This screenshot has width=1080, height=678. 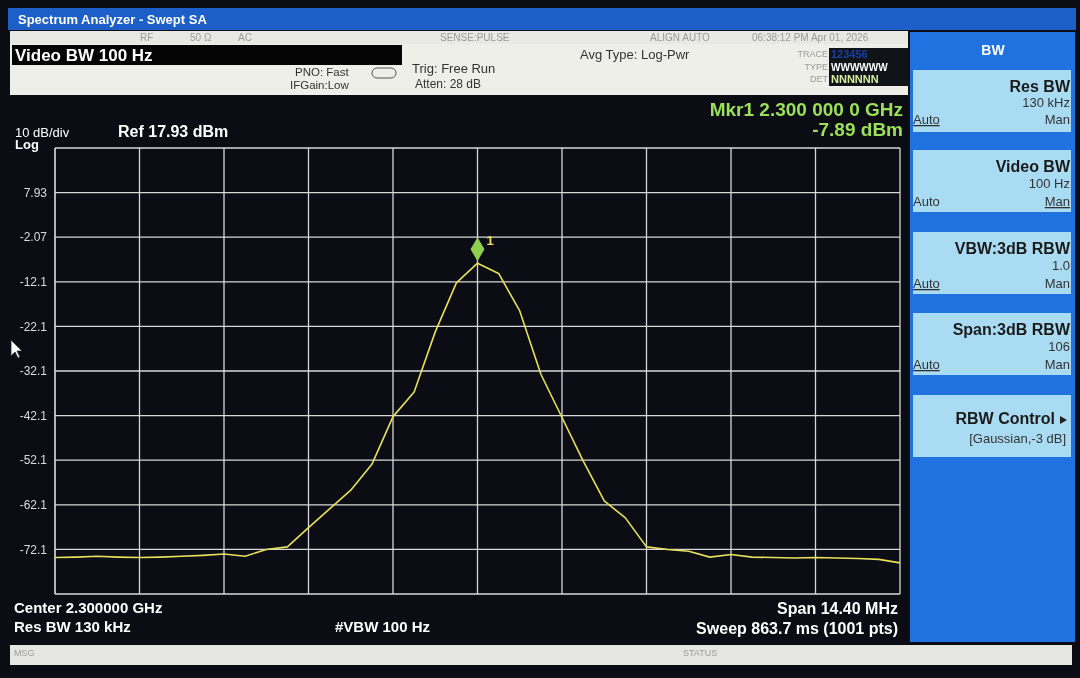 I want to click on text: Trig: Free Run, so click(x=454, y=68).